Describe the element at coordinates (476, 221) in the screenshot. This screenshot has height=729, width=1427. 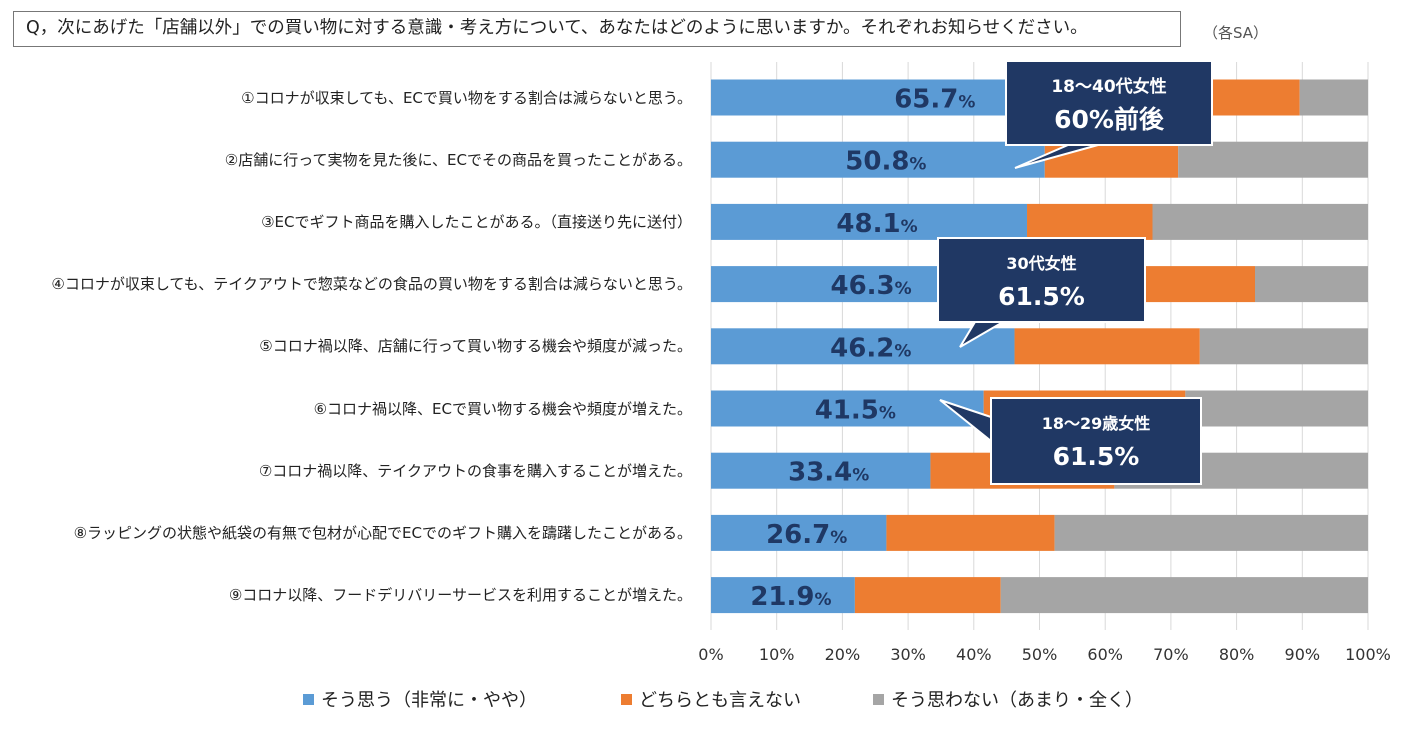
I see `category-label: ③ECでギフト商品を購入したことがある。（直接送り先に送付）` at that location.